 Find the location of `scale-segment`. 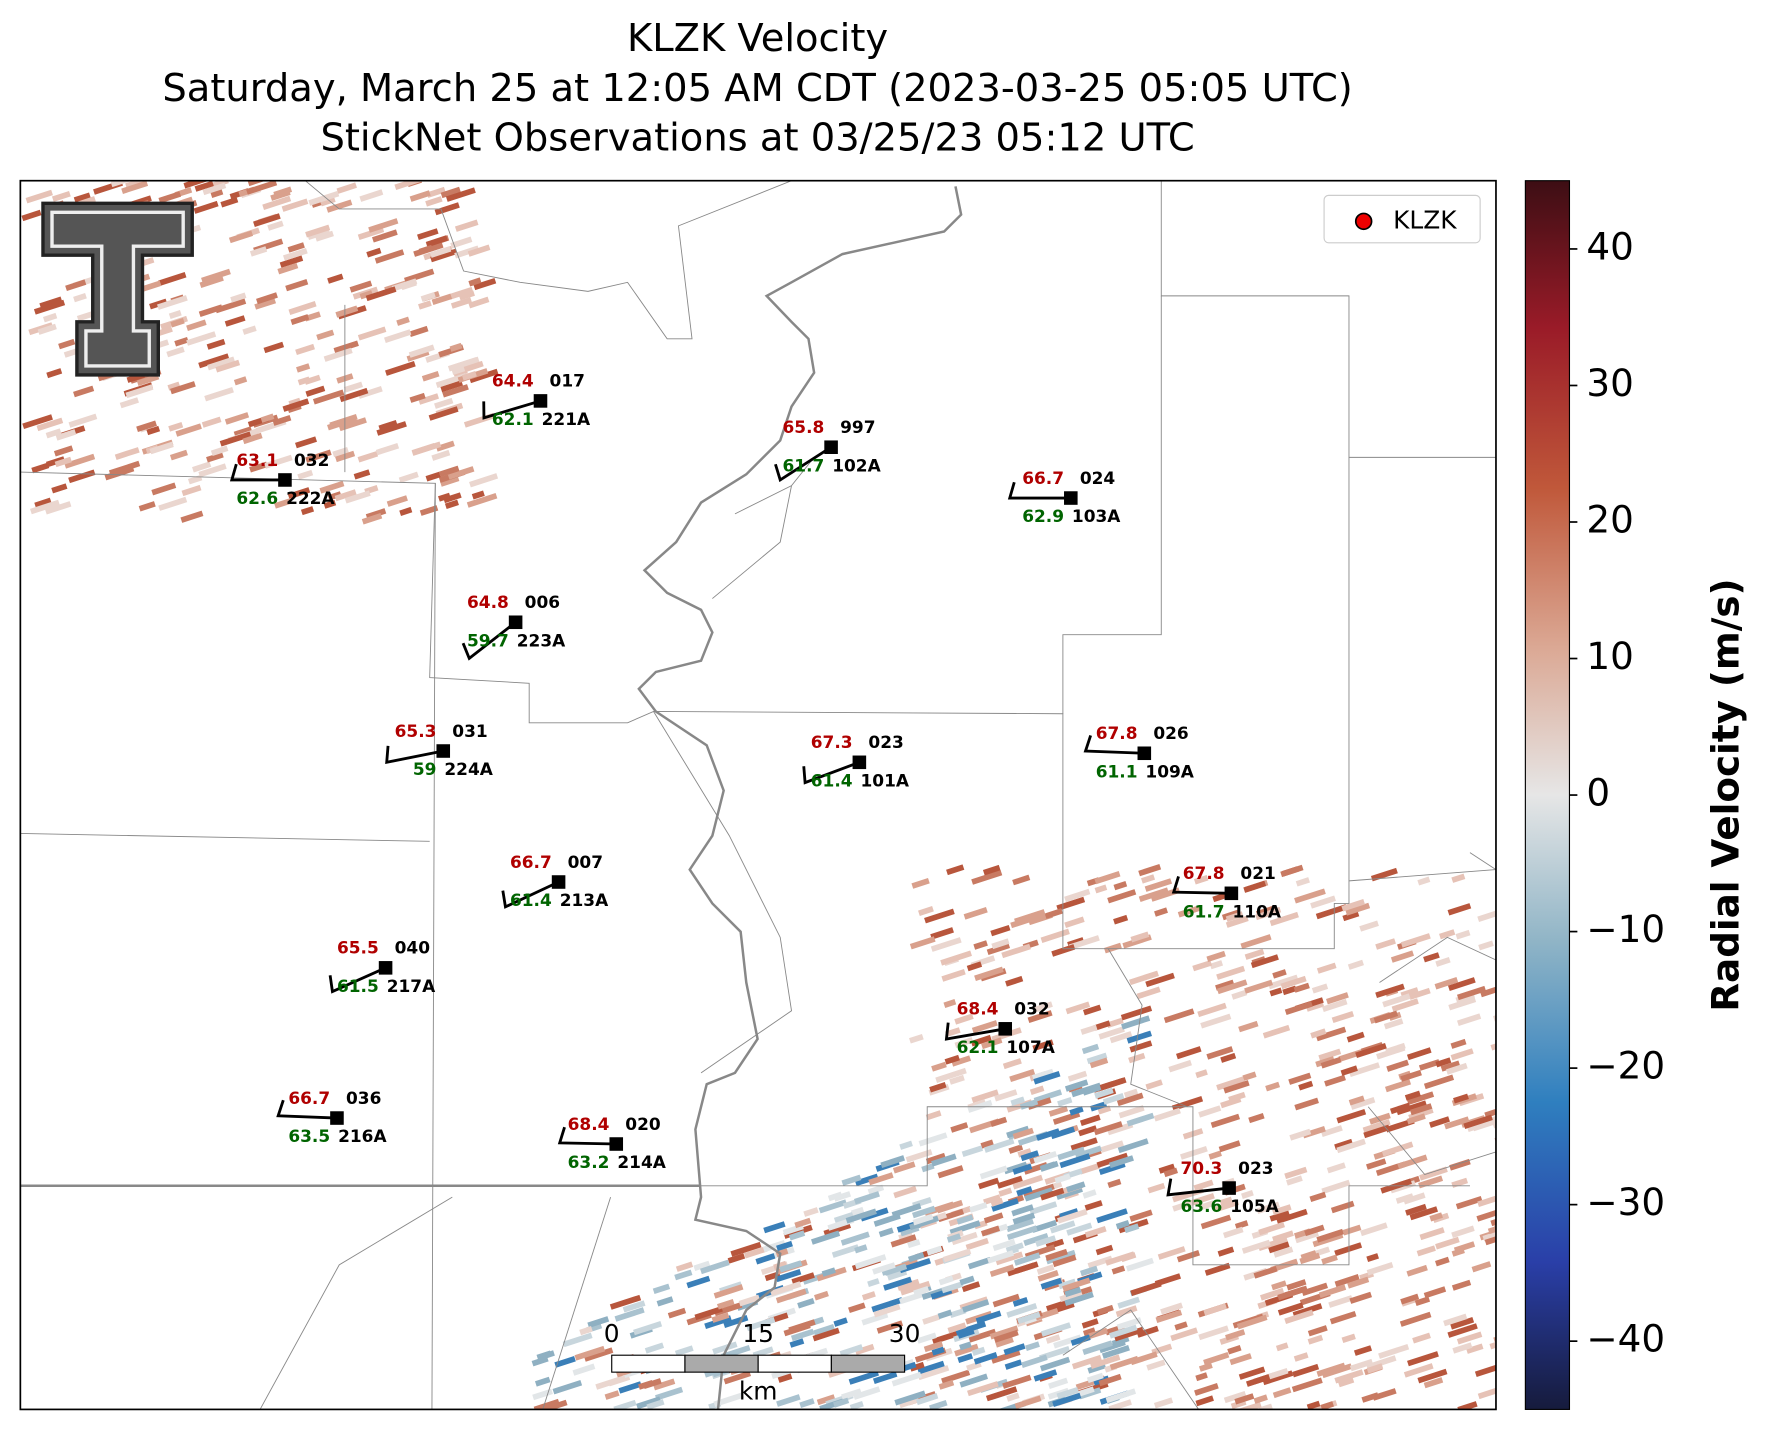

scale-segment is located at coordinates (721, 1363).